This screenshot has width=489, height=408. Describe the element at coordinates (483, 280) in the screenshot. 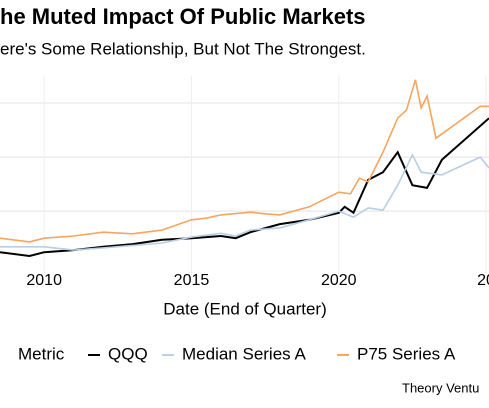

I see `x-tick-label: 20` at that location.